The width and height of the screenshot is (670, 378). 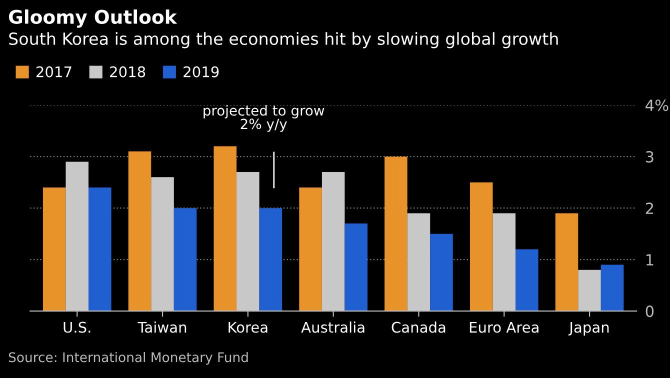 I want to click on y-tick-label: 2, so click(x=650, y=208).